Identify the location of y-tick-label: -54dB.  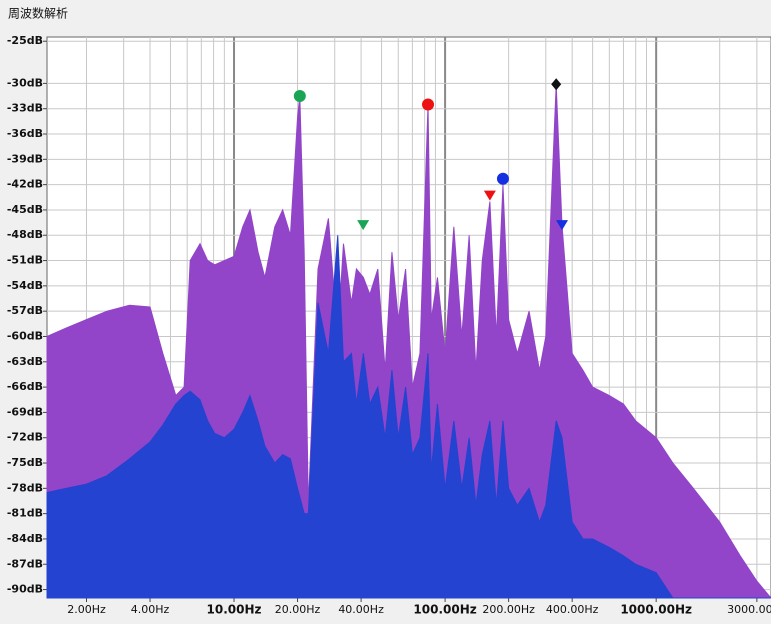
(25, 285).